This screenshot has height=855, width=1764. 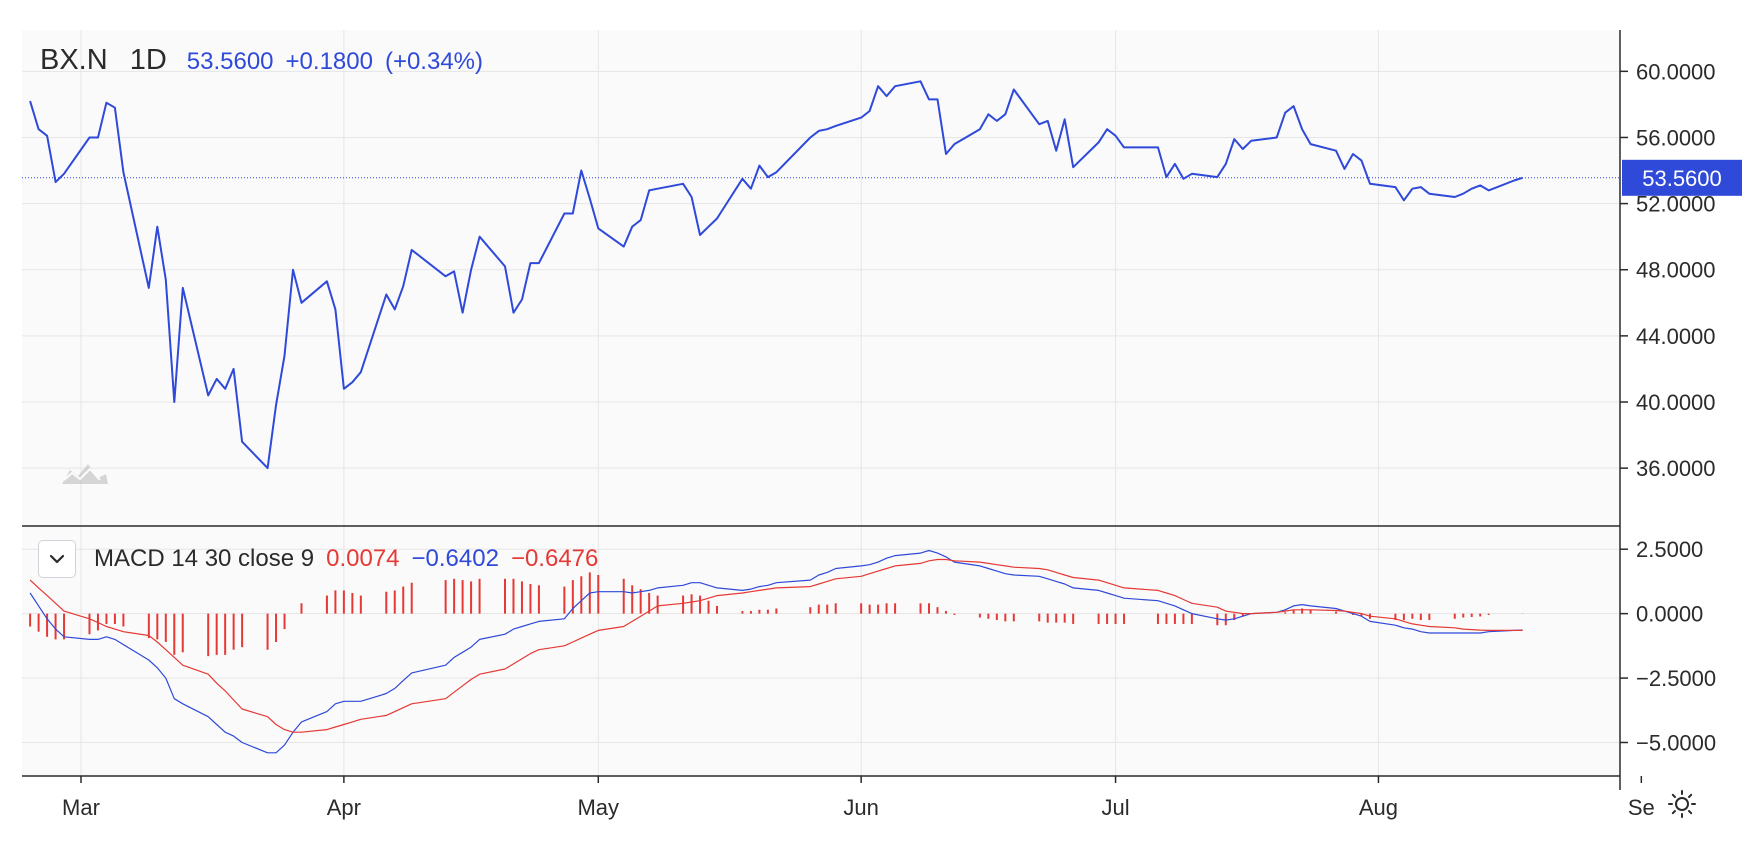 I want to click on interval-label: 1D, so click(x=148, y=60).